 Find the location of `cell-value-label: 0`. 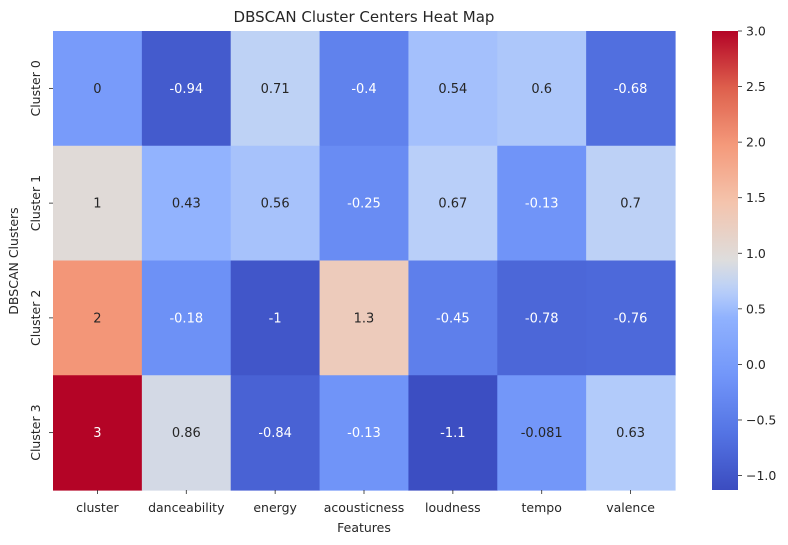

cell-value-label: 0 is located at coordinates (97, 89).